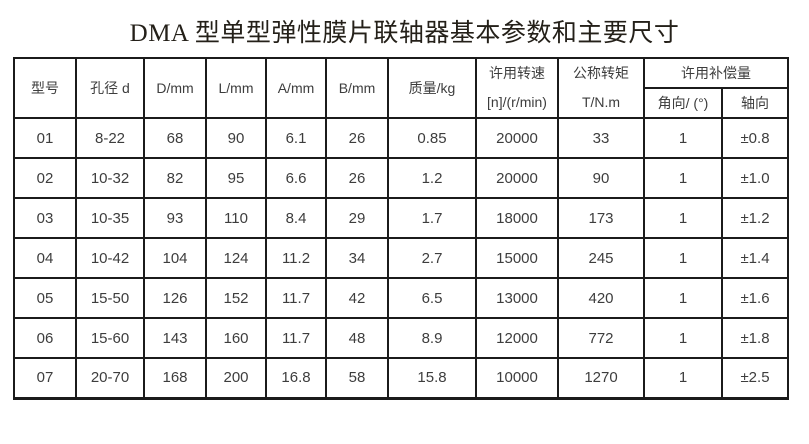  Describe the element at coordinates (404, 33) in the screenshot. I see `page-title: DMA 型单型弹性膜片联轴器基本参数和主要尺寸` at that location.